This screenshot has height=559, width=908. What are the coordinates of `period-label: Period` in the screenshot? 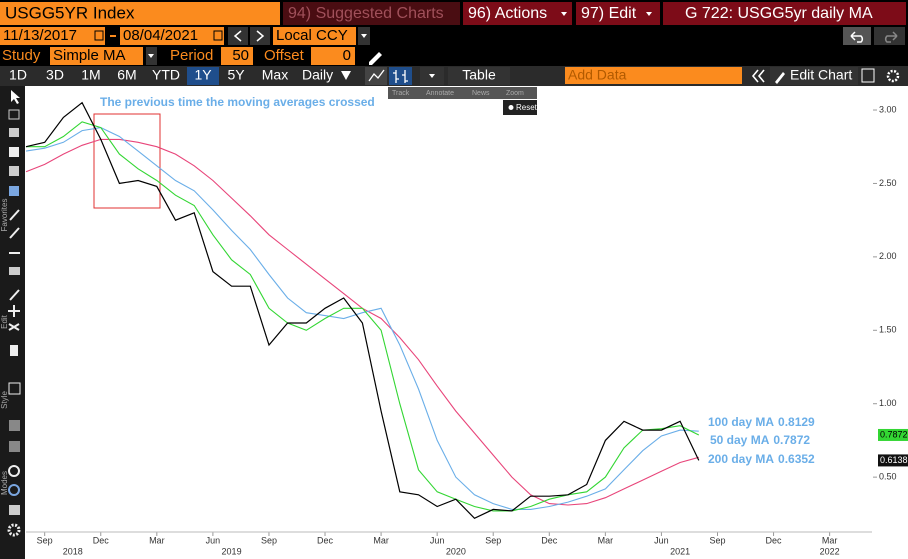 It's located at (191, 55).